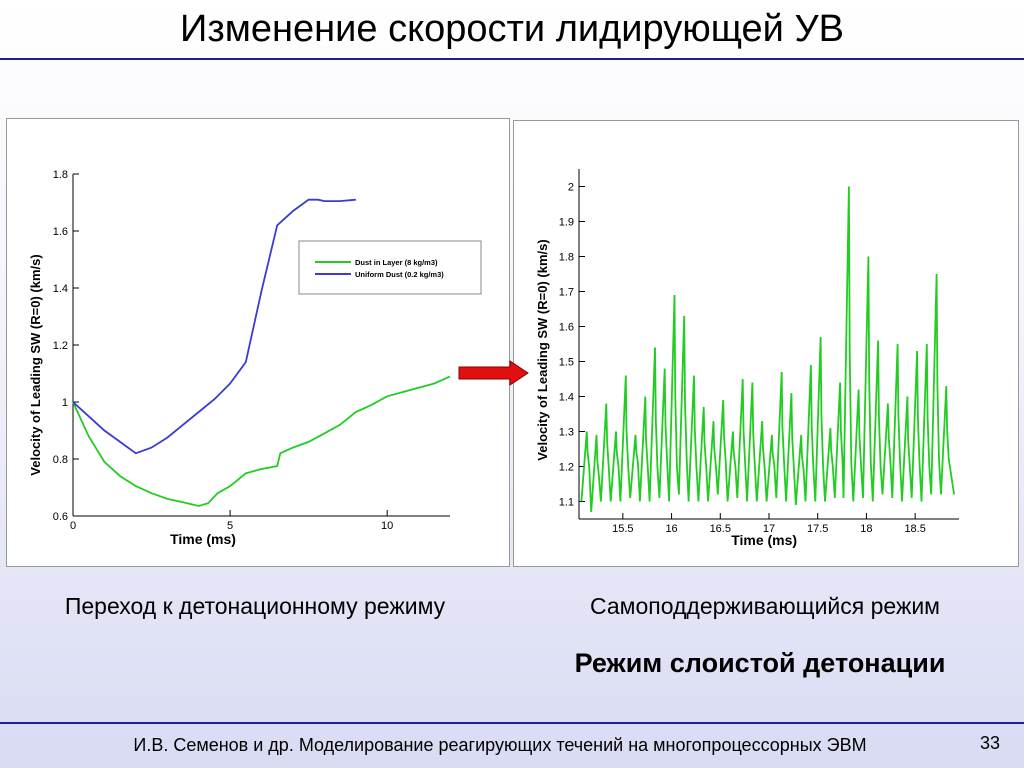 The height and width of the screenshot is (768, 1024). Describe the element at coordinates (60, 460) in the screenshot. I see `y-tick-label: 0.8` at that location.